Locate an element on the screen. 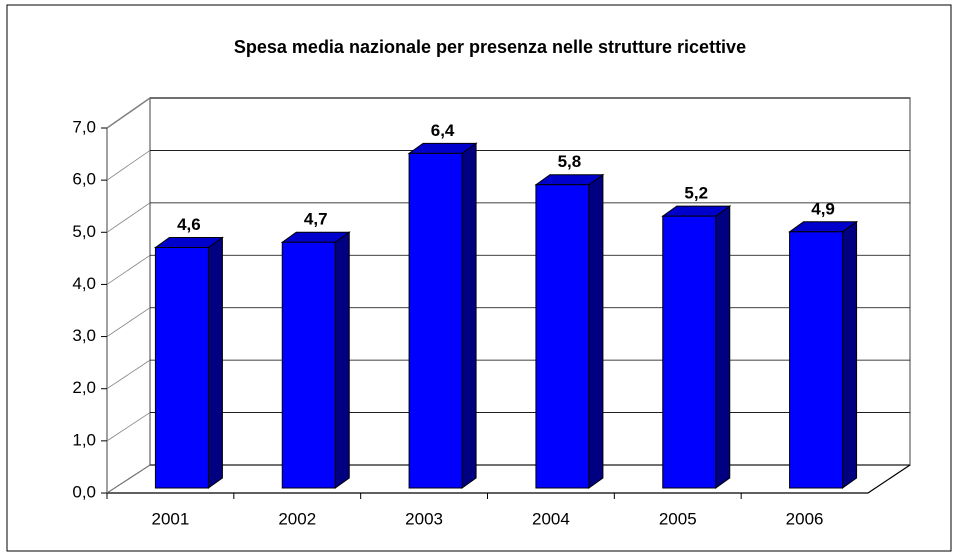 The width and height of the screenshot is (956, 559). y-tick-label: 6,0 is located at coordinates (84, 179).